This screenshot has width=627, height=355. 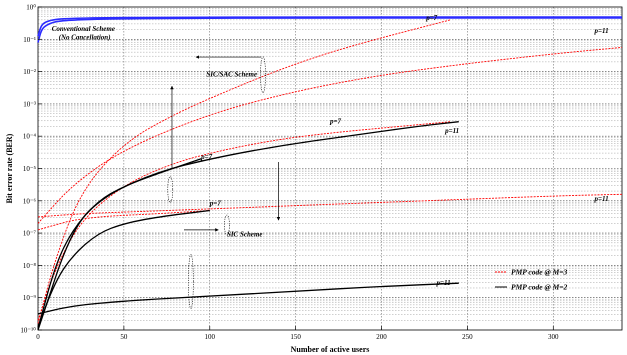 What do you see at coordinates (28, 331) in the screenshot?
I see `y-tick-label: 10⁻¹⁰` at bounding box center [28, 331].